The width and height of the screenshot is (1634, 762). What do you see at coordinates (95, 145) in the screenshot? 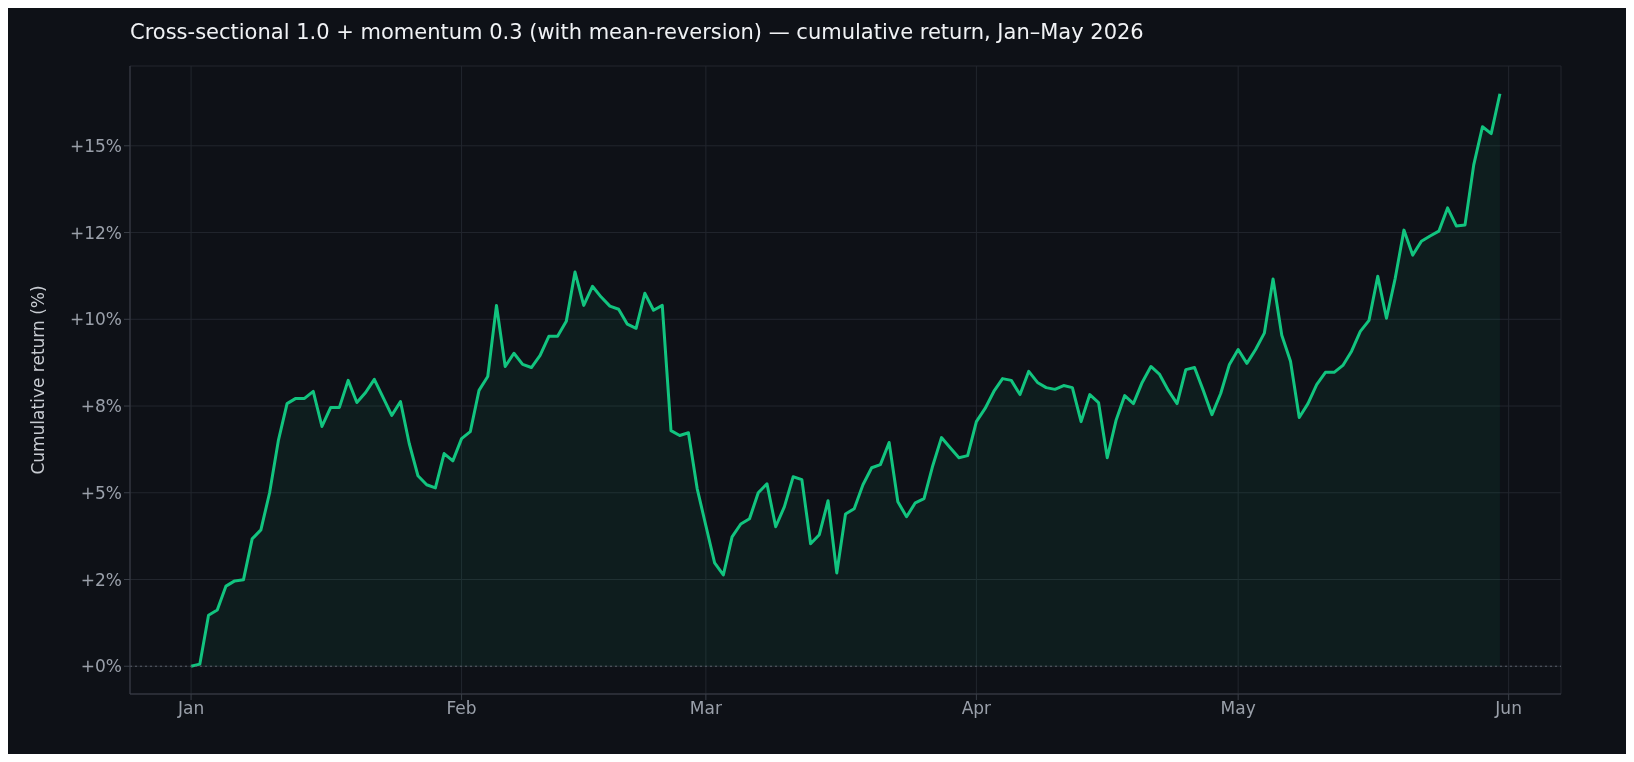
I see `y-tick-label: +15%` at bounding box center [95, 145].